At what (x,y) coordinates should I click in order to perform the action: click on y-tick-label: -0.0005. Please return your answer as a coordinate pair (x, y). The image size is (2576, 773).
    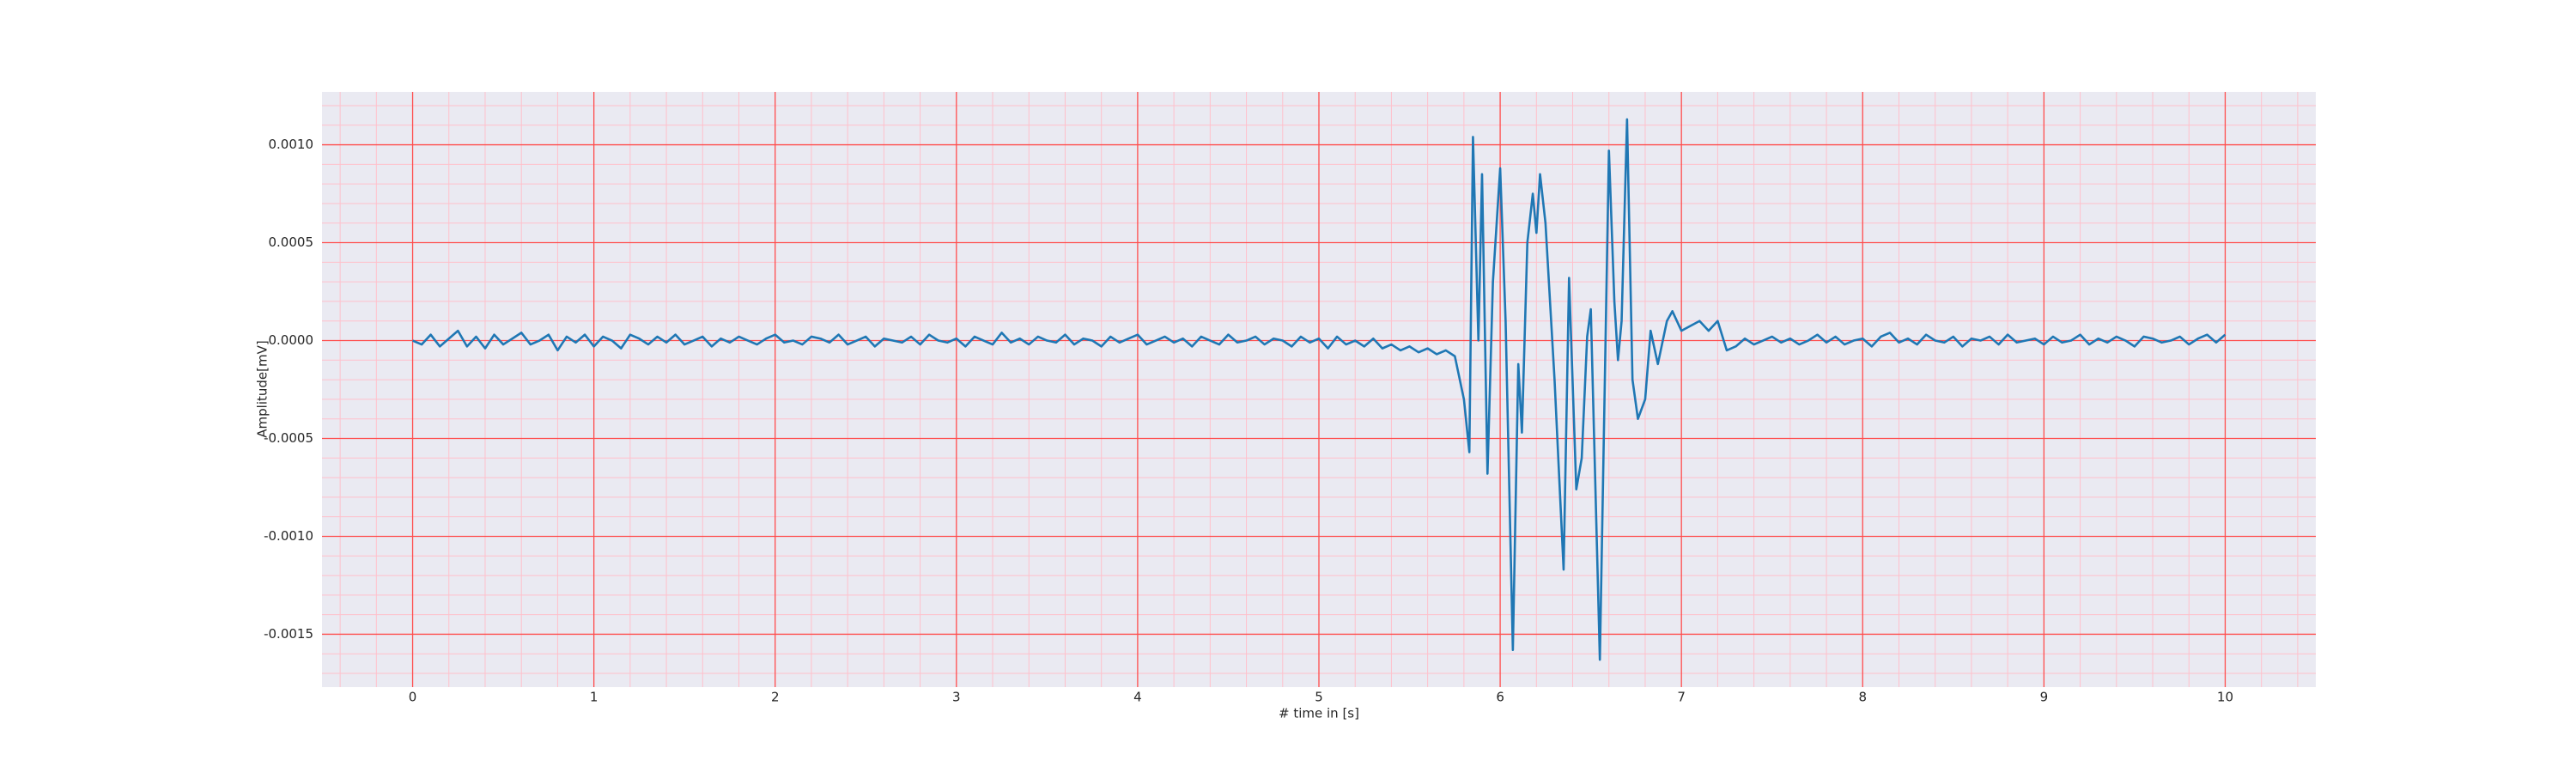
    Looking at the image, I should click on (289, 438).